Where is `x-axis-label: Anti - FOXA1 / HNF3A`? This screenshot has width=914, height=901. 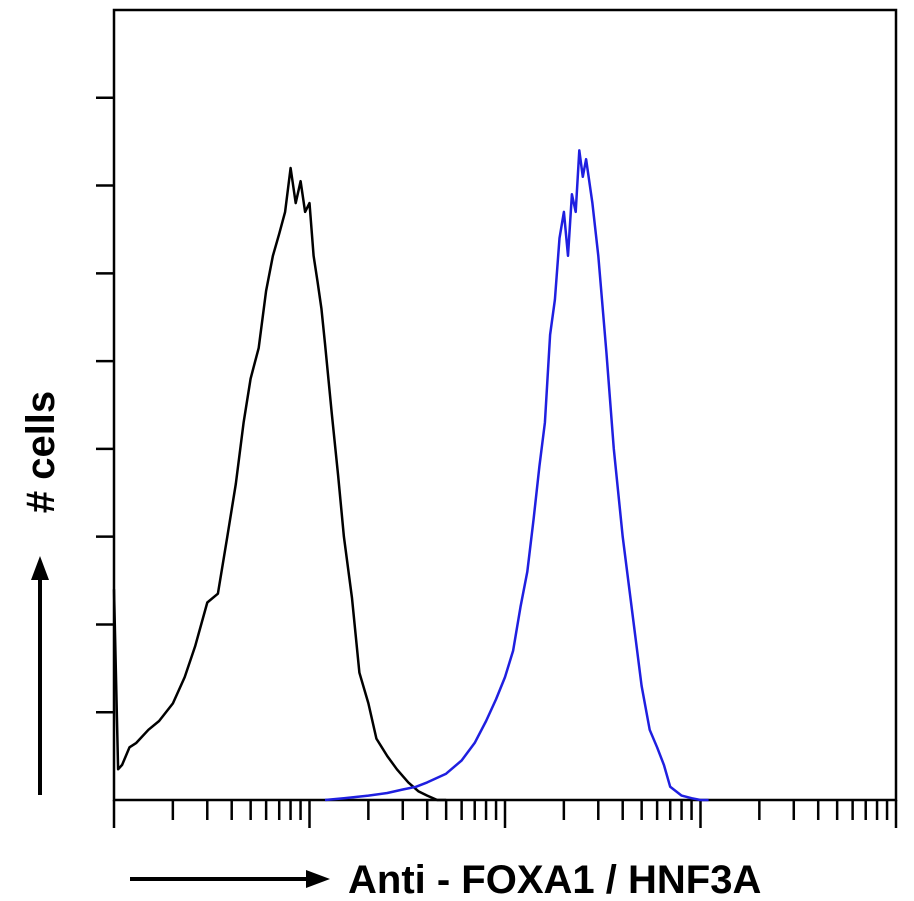 x-axis-label: Anti - FOXA1 / HNF3A is located at coordinates (554, 879).